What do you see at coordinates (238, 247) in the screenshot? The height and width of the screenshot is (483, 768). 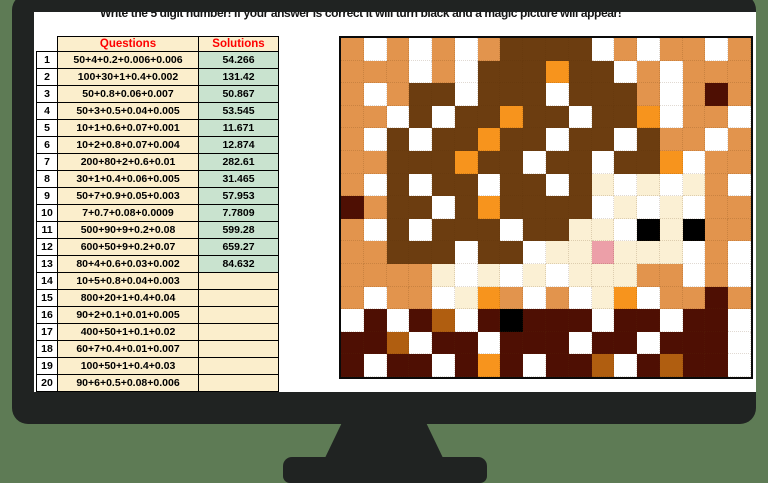 I see `solution-cell: 659.27` at bounding box center [238, 247].